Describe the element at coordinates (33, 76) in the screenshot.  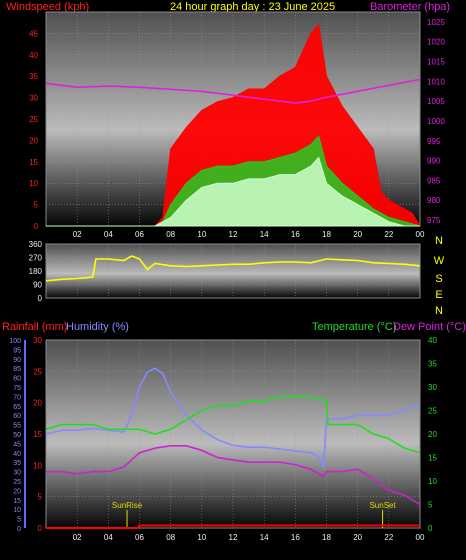
I see `wind-y-tick: 35` at that location.